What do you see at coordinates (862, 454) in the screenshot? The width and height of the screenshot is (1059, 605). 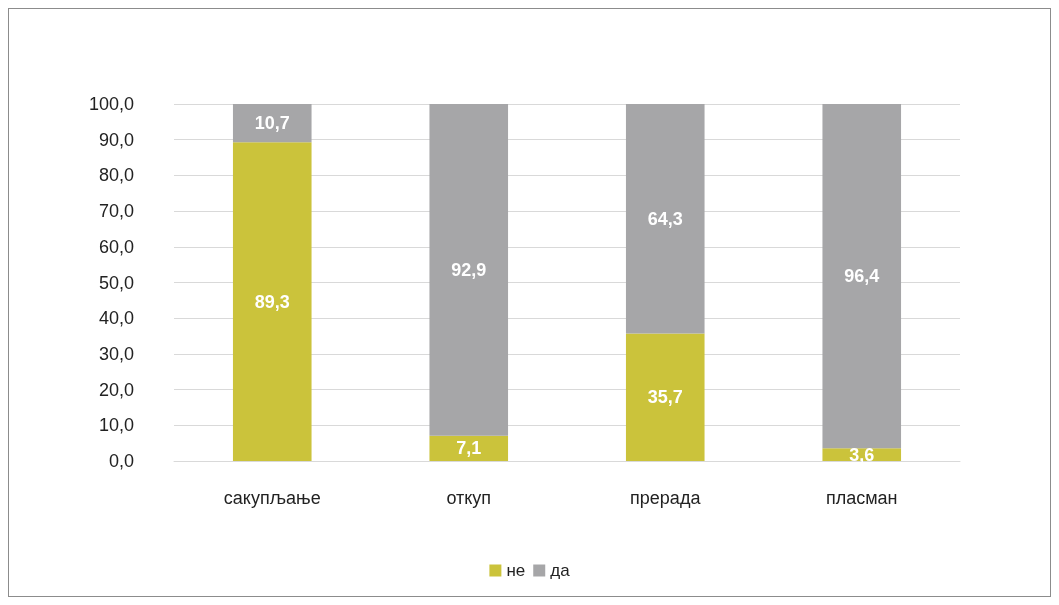 I see `data-label: 3,6` at bounding box center [862, 454].